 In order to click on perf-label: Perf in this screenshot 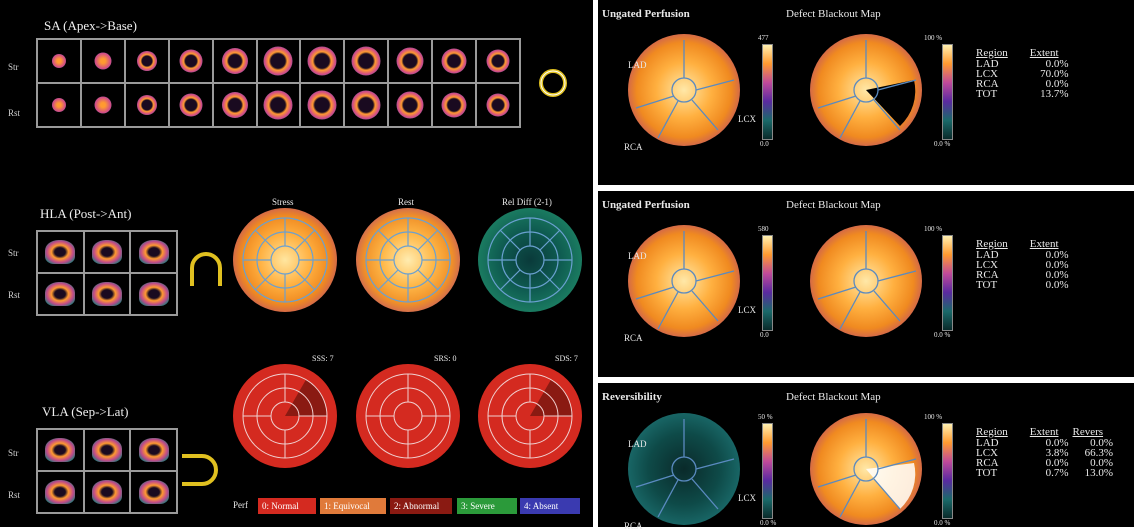, I will do `click(240, 505)`.